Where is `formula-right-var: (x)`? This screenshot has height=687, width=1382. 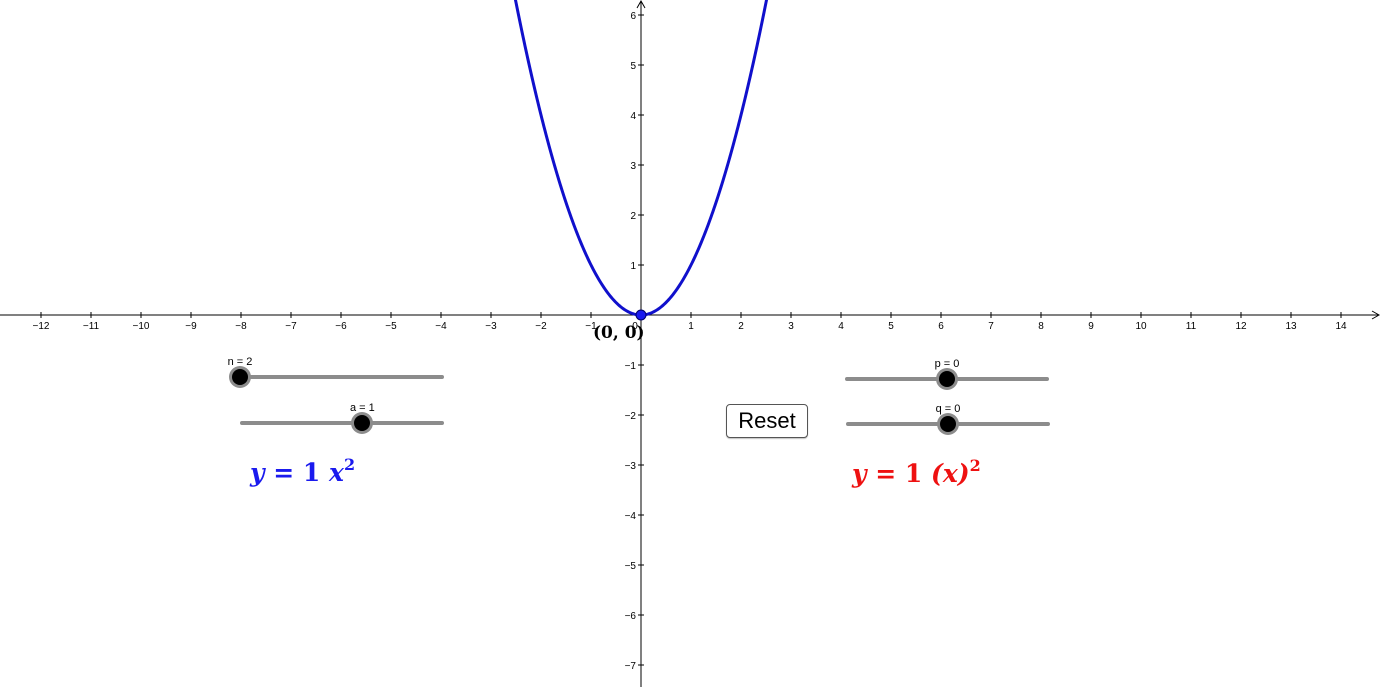
formula-right-var: (x) is located at coordinates (950, 473).